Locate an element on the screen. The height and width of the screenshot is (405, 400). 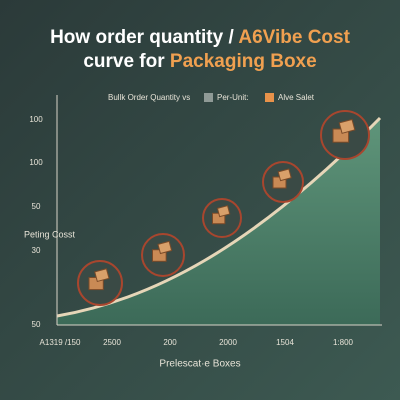
legend-label: Per-Unit: is located at coordinates (233, 97).